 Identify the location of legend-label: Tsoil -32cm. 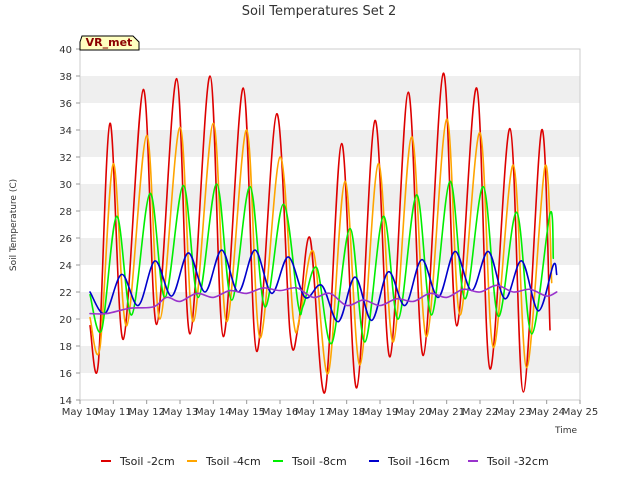
(517, 461).